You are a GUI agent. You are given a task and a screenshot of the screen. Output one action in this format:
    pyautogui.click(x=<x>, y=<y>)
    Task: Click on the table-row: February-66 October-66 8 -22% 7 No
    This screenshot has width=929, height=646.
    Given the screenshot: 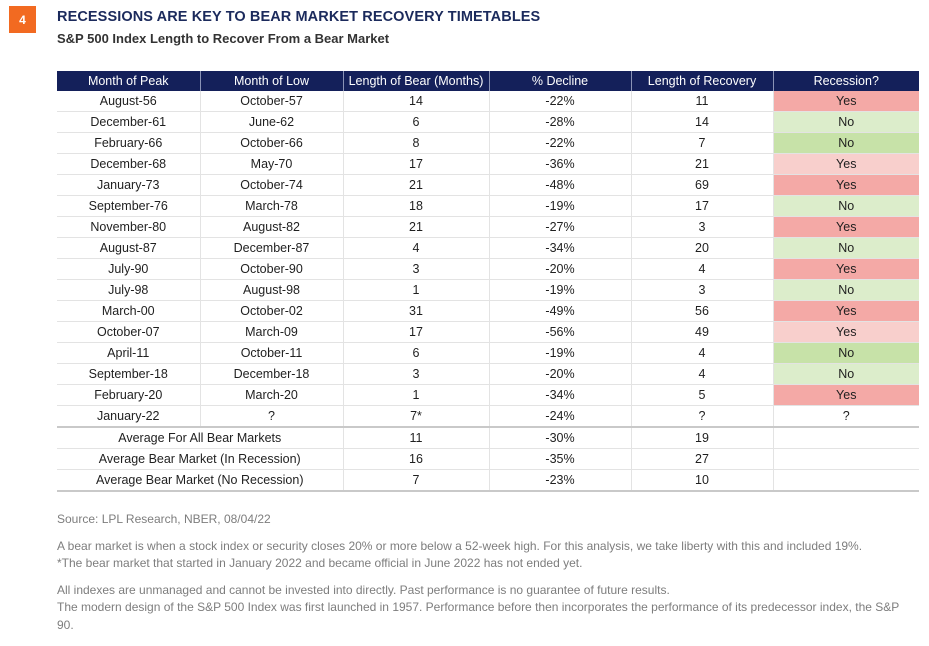 What is the action you would take?
    pyautogui.click(x=488, y=143)
    